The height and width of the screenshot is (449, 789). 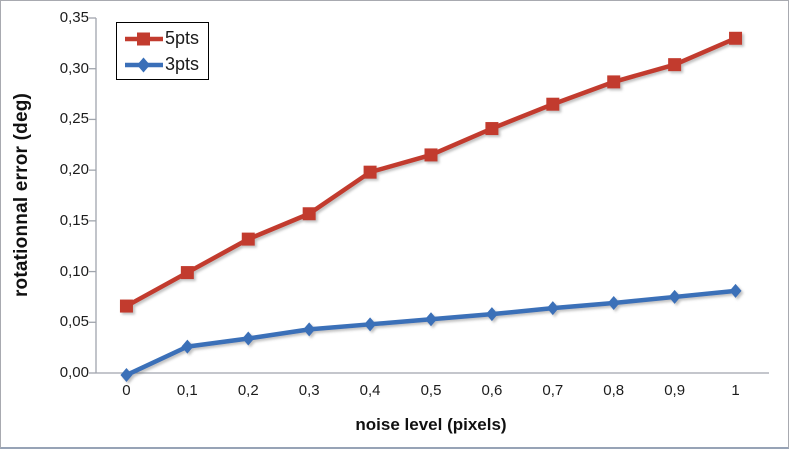 I want to click on x-tick-label: 0,2, so click(x=248, y=390).